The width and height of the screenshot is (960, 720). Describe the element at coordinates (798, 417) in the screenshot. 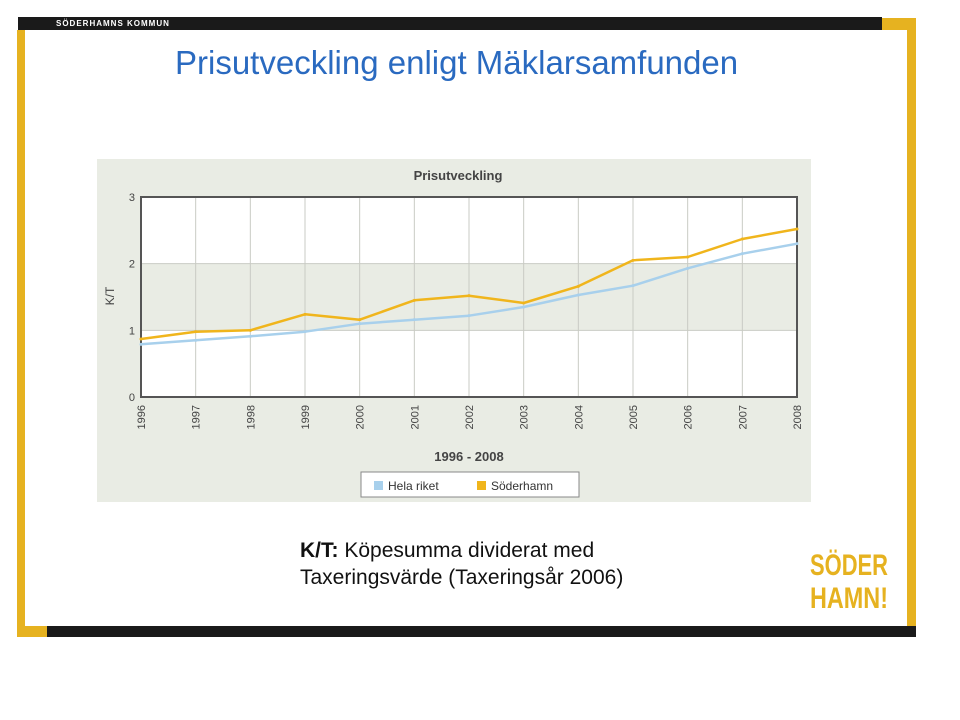

I see `x-tick-label: 2008` at that location.